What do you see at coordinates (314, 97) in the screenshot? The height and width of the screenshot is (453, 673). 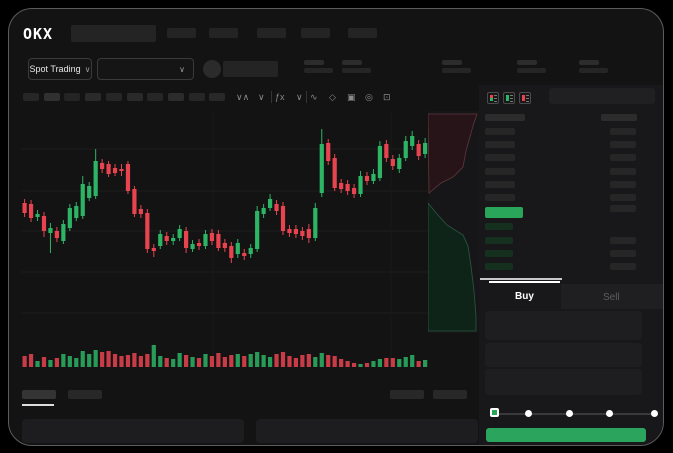 I see `line-tool-icon: ∿` at bounding box center [314, 97].